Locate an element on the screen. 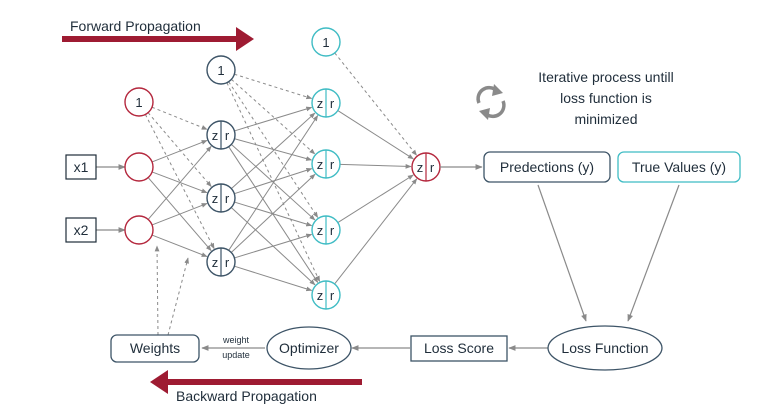 Image resolution: width=769 pixels, height=419 pixels. bias-node-hidden1 is located at coordinates (221, 70).